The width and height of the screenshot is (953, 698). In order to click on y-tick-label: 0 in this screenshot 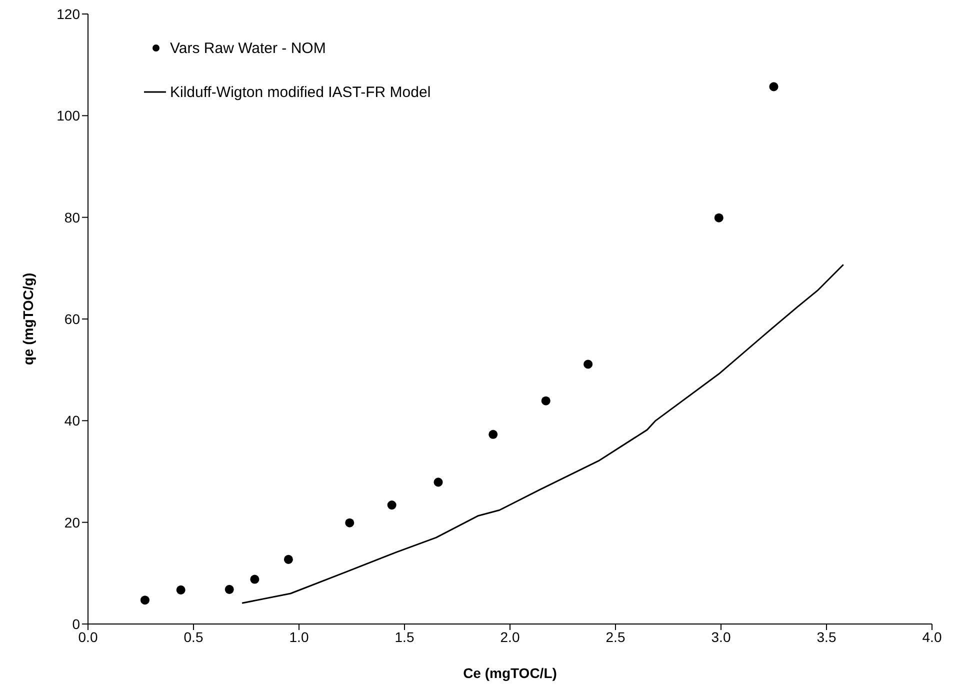, I will do `click(76, 624)`.